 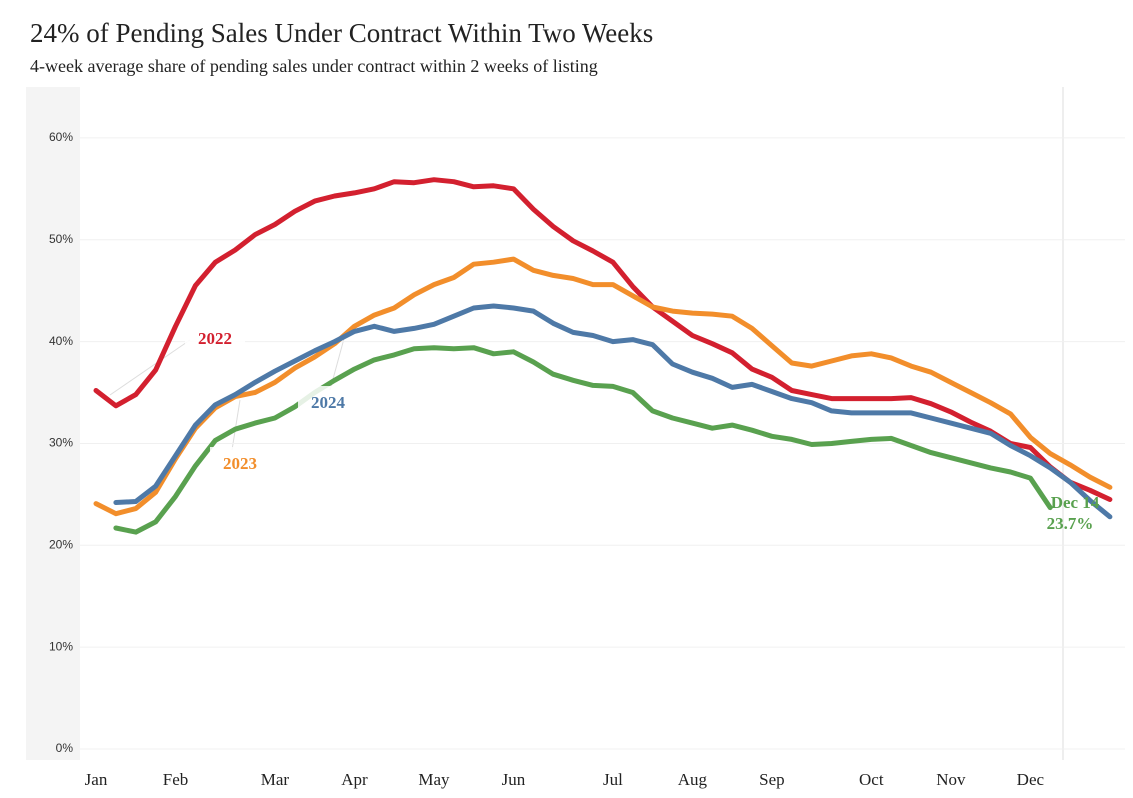 What do you see at coordinates (53, 423) in the screenshot?
I see `axis-band` at bounding box center [53, 423].